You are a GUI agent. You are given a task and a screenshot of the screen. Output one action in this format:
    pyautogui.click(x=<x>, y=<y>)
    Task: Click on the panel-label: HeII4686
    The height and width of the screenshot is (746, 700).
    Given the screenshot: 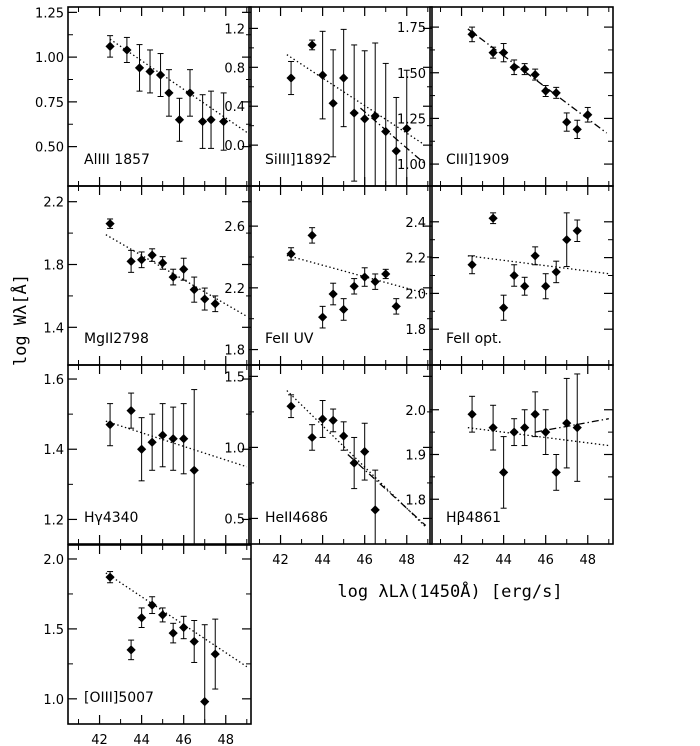 What is the action you would take?
    pyautogui.click(x=296, y=518)
    